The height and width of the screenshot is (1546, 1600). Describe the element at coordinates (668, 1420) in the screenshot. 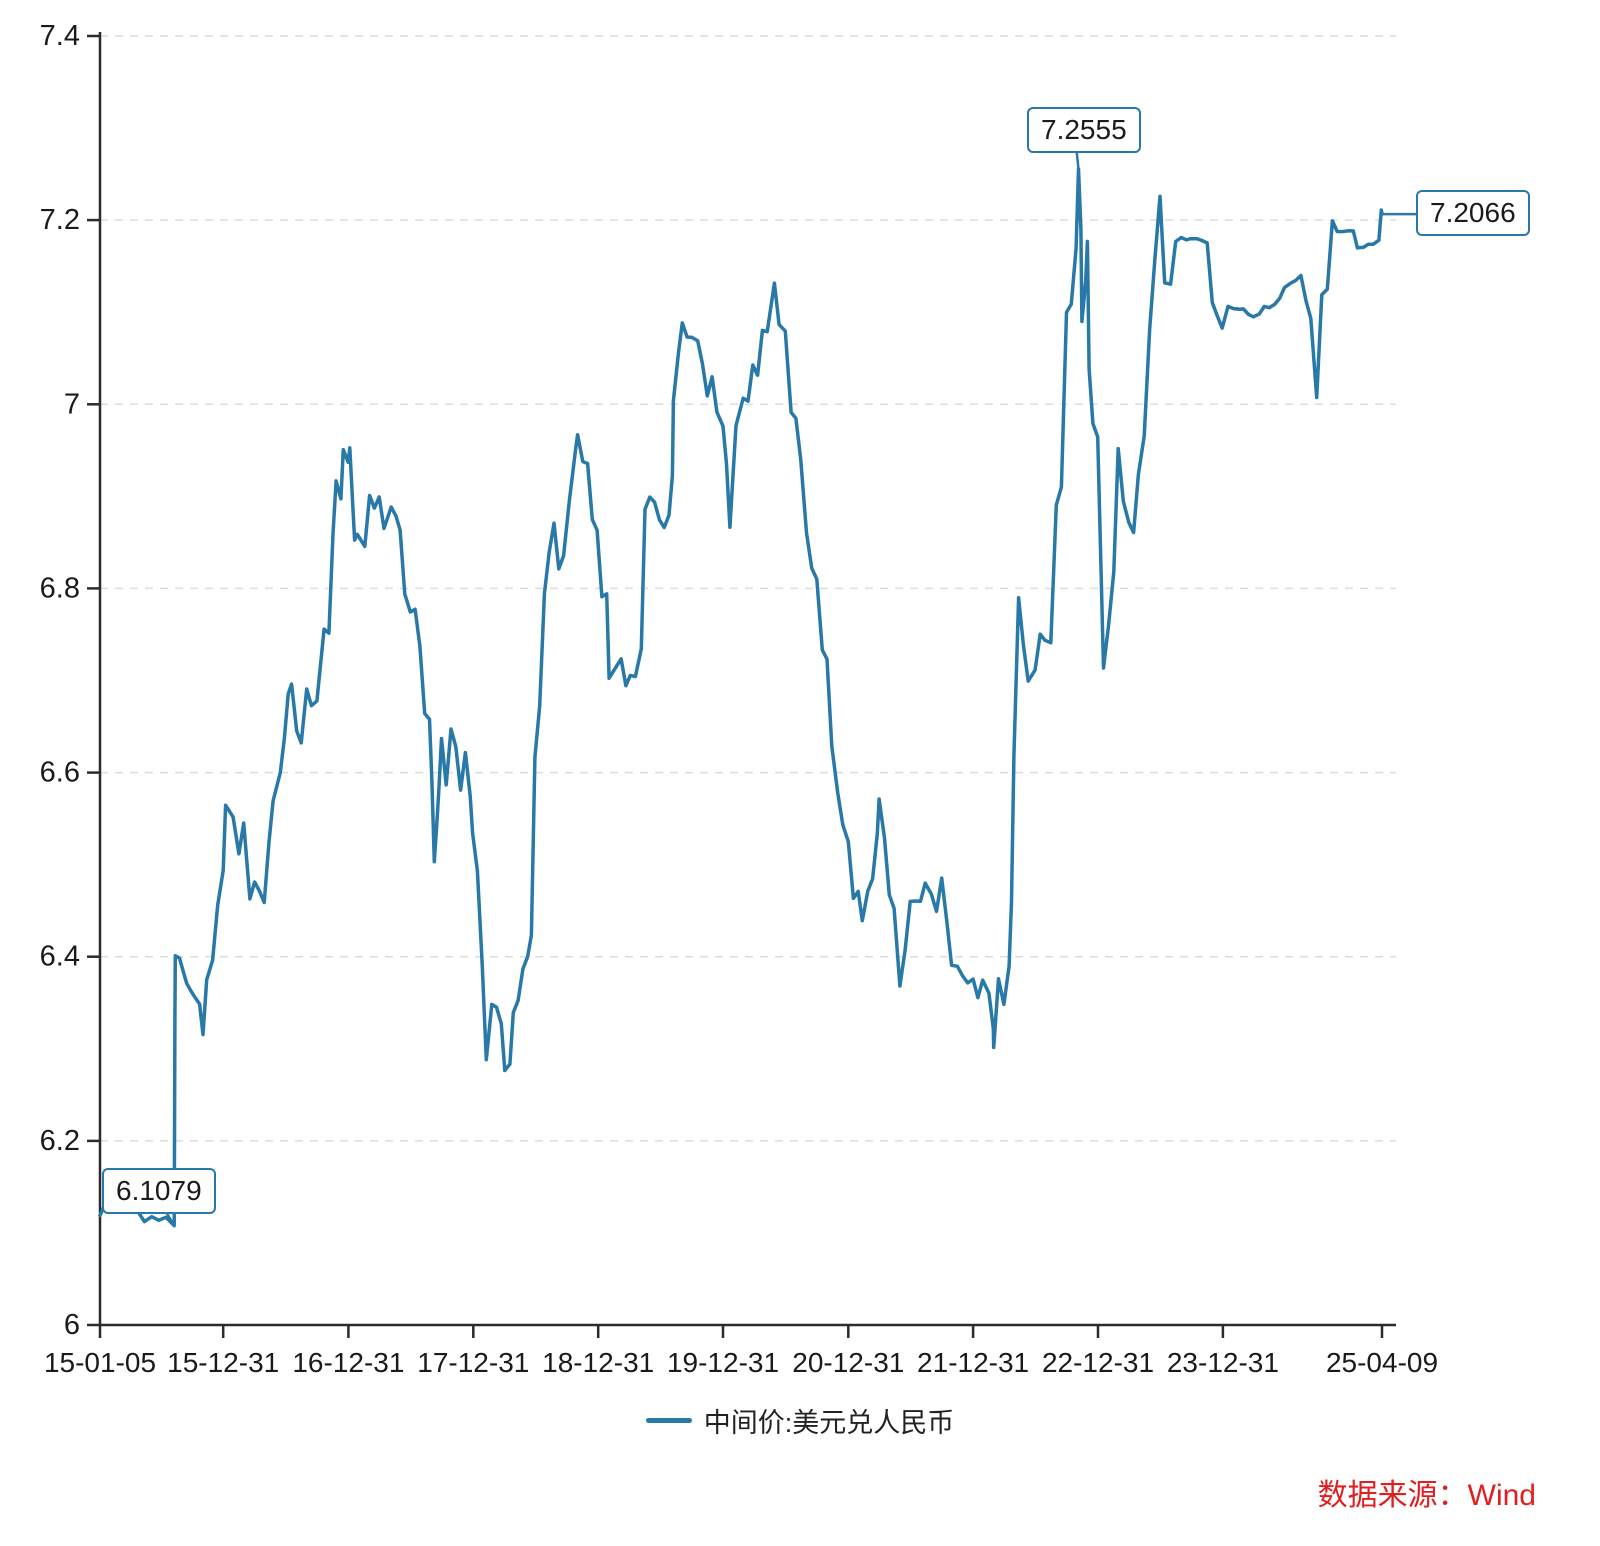

I see `legend-line-swatch` at that location.